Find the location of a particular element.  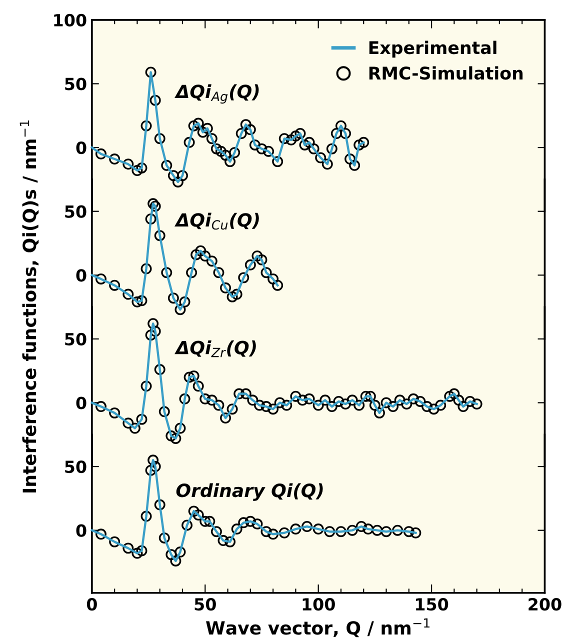

x-tick-label: 200 is located at coordinates (545, 604).